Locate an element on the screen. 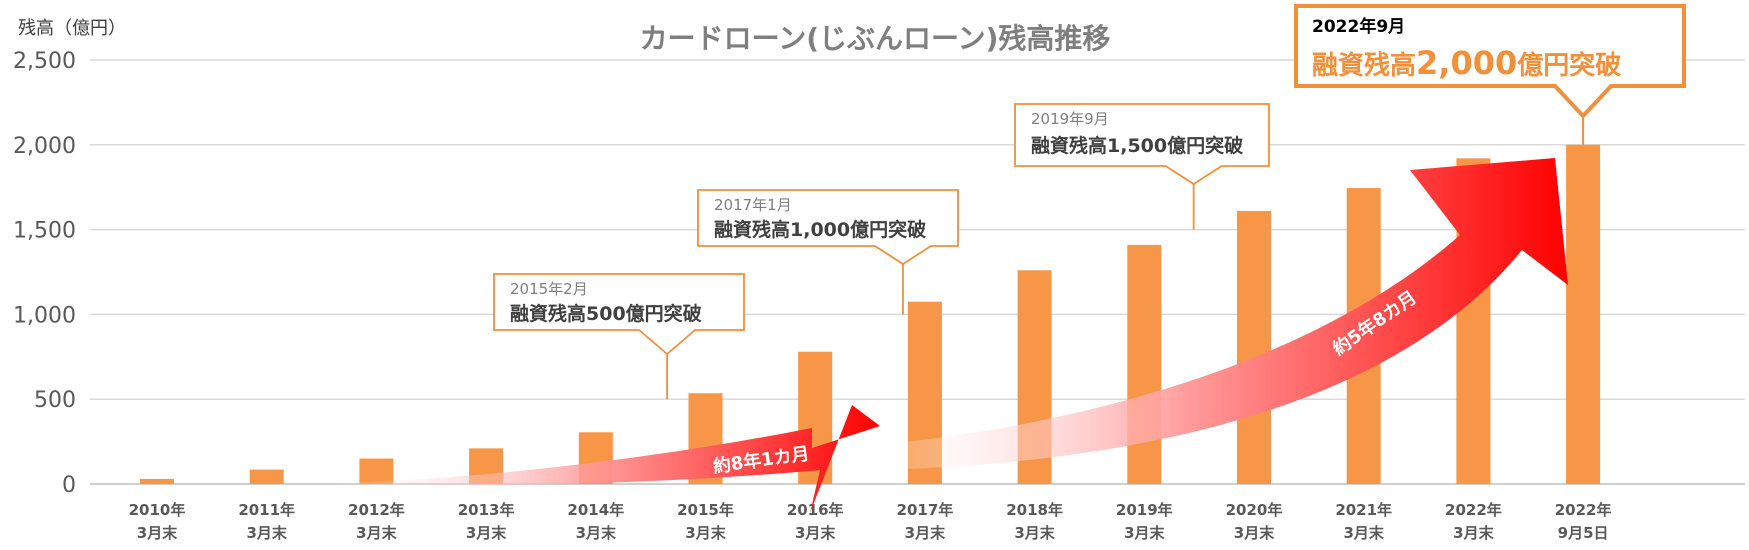  y-tick-label: 2,000 is located at coordinates (44, 146).